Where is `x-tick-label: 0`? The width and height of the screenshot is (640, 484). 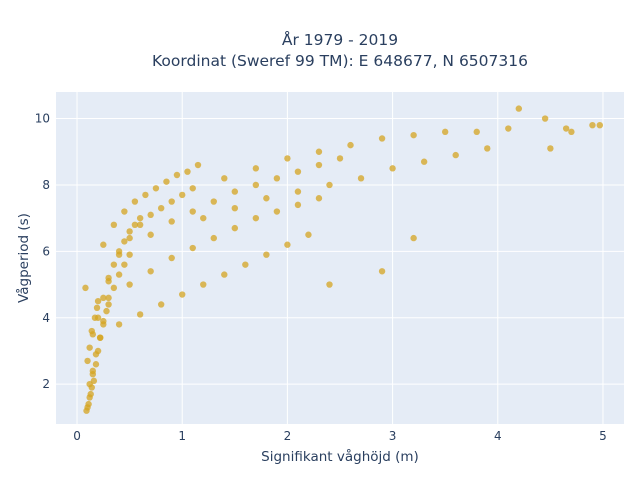
x-tick-label: 0 is located at coordinates (77, 436).